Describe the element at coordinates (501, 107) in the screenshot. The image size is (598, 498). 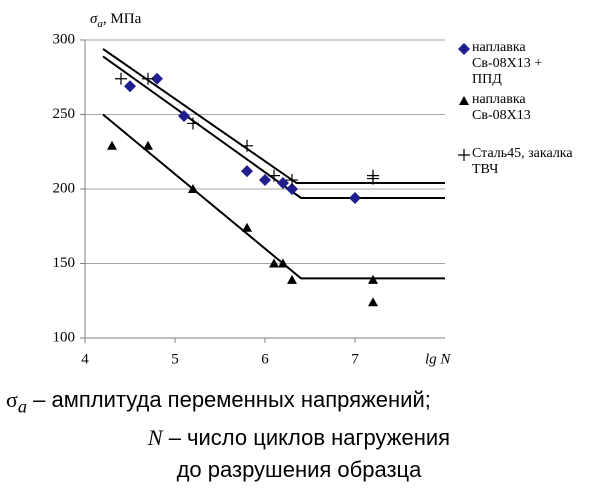
I see `legend-label: наплавка Св-08Х13` at that location.